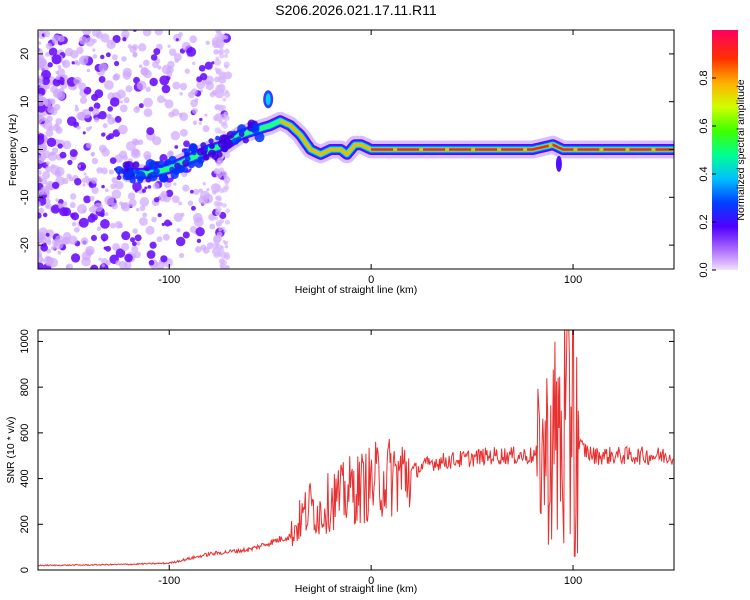 This screenshot has width=750, height=600. Describe the element at coordinates (704, 125) in the screenshot. I see `colorbar-tick-label: 0.6` at that location.